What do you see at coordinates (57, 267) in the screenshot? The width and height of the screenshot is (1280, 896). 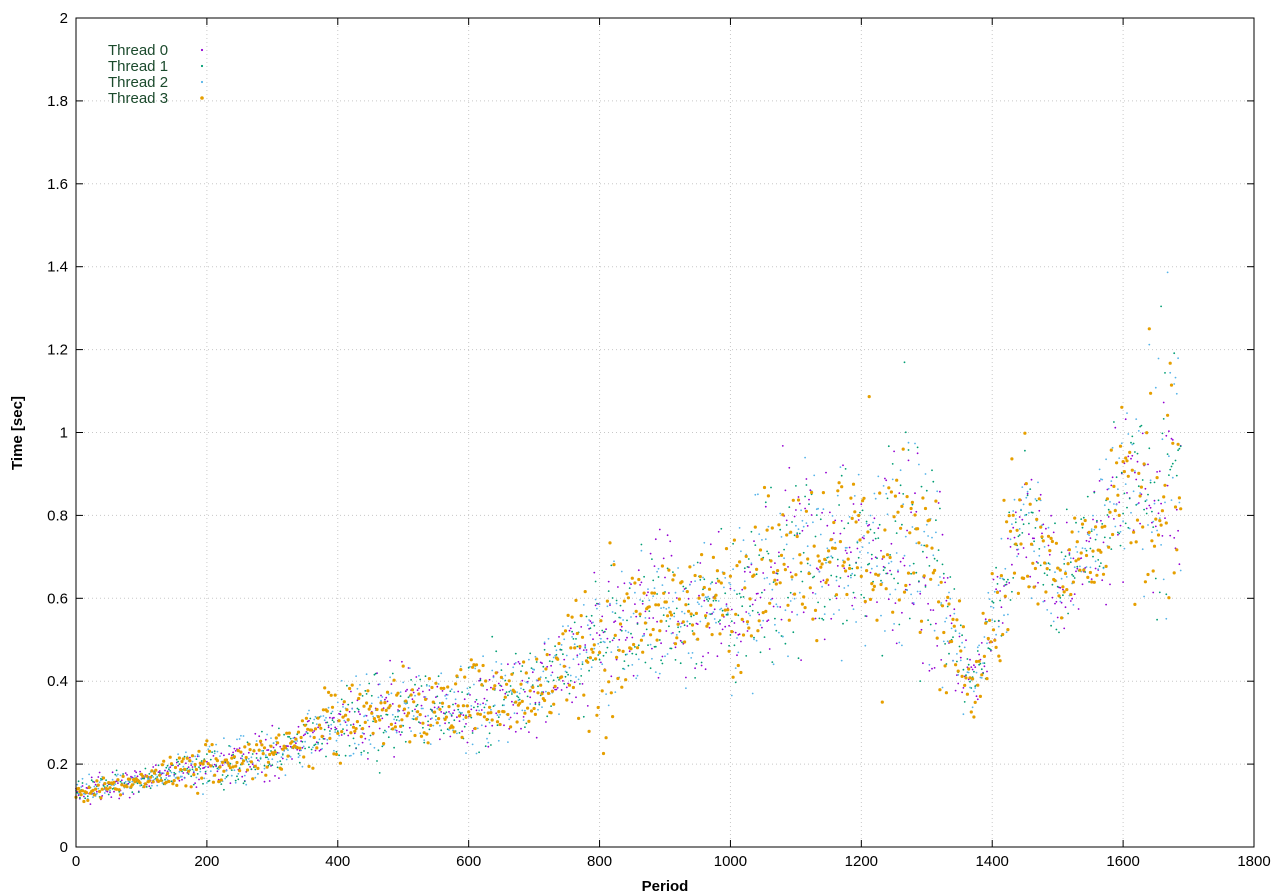 I see `y-tick-label: 1.4` at bounding box center [57, 267].